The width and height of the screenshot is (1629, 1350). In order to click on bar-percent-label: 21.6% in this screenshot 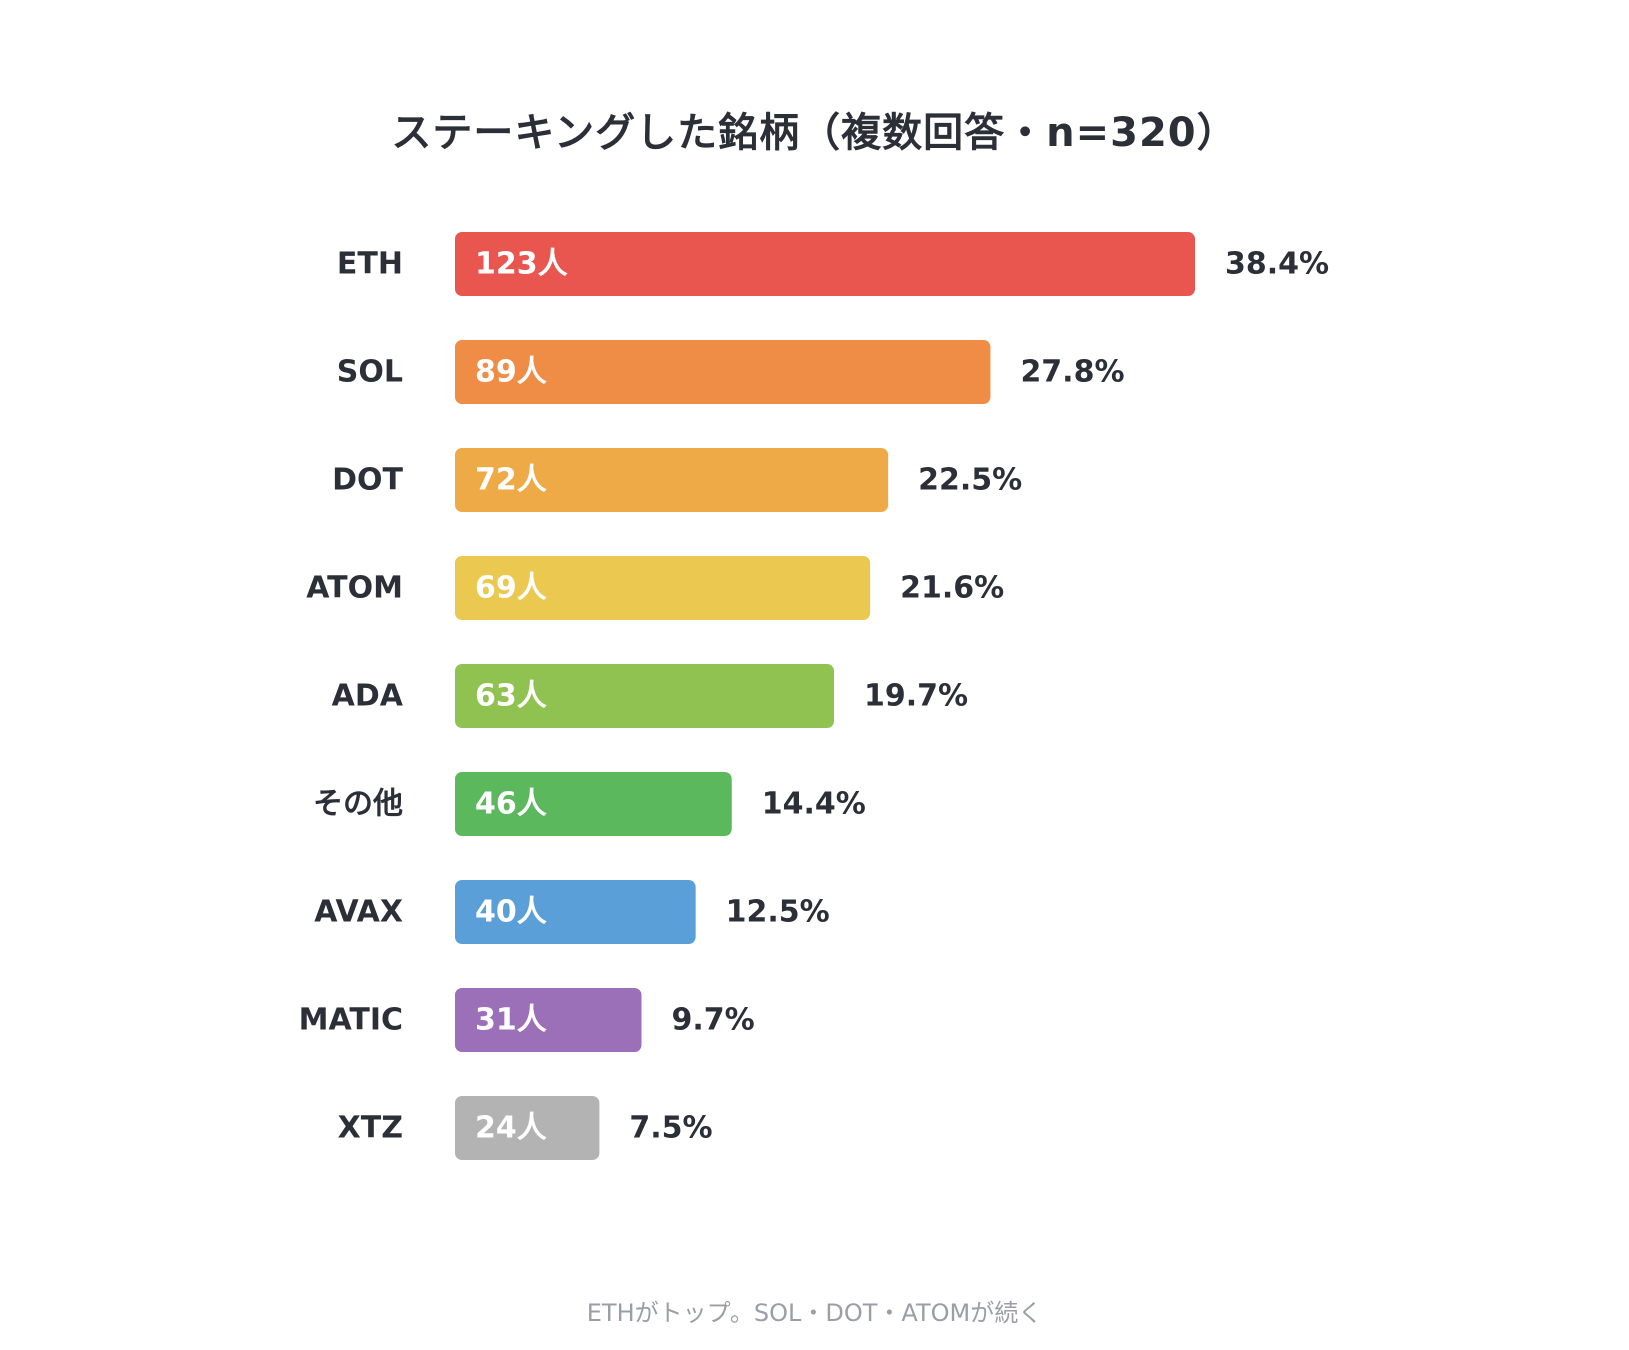, I will do `click(952, 588)`.